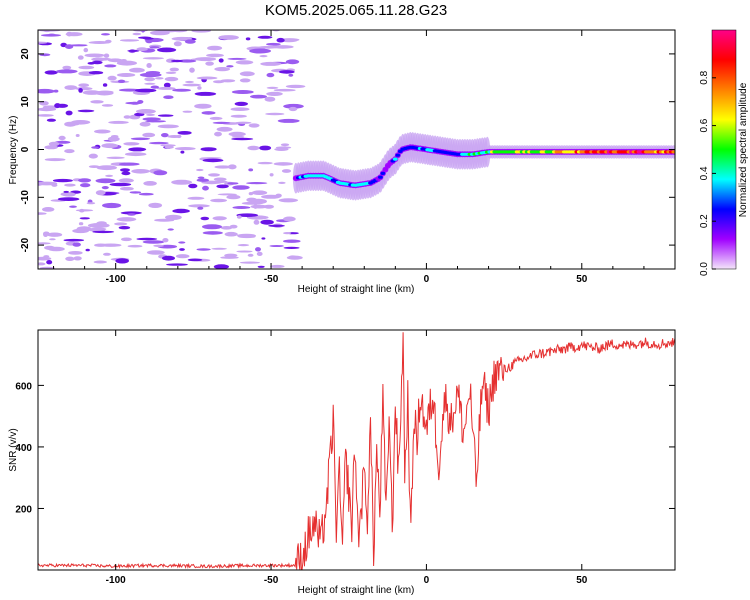  Describe the element at coordinates (13, 150) in the screenshot. I see `spectrogram-y-label: Frequency (Hz)` at that location.